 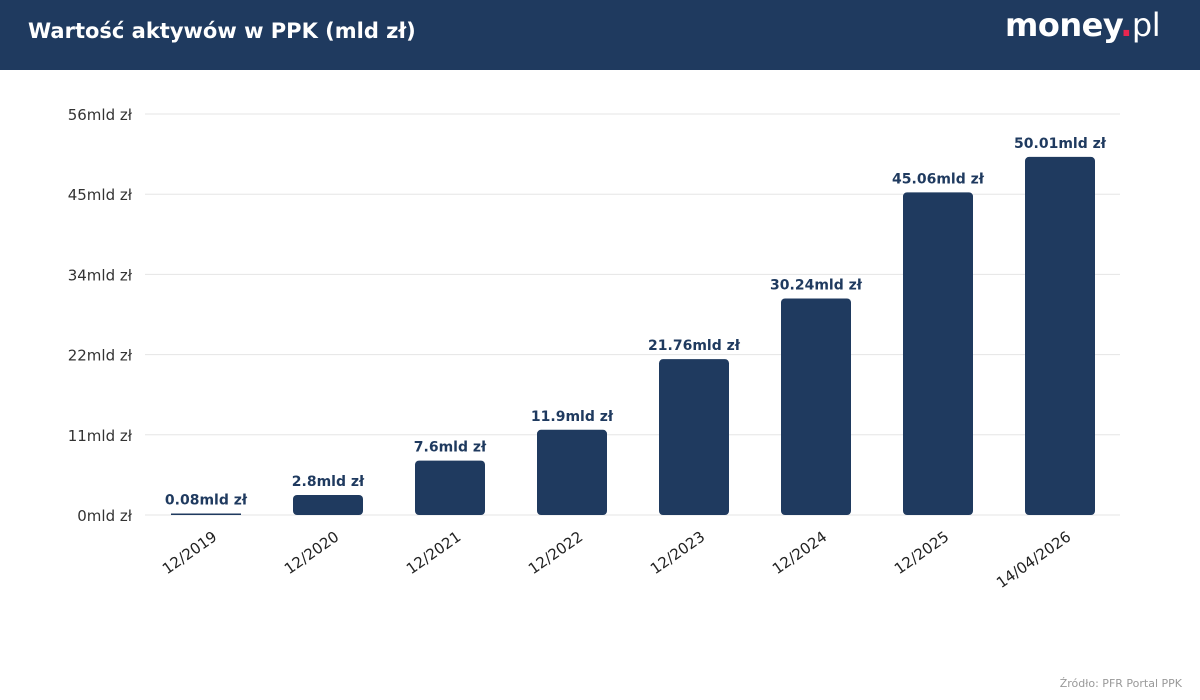 I want to click on x-tick-label: 12/2025, so click(x=921, y=553).